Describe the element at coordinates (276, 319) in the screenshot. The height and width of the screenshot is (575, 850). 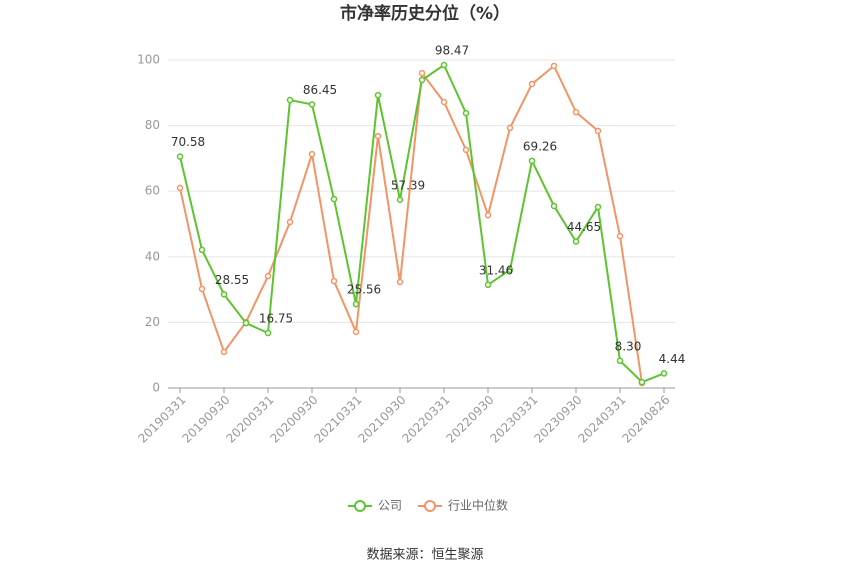
I see `data-label: 16.75` at that location.